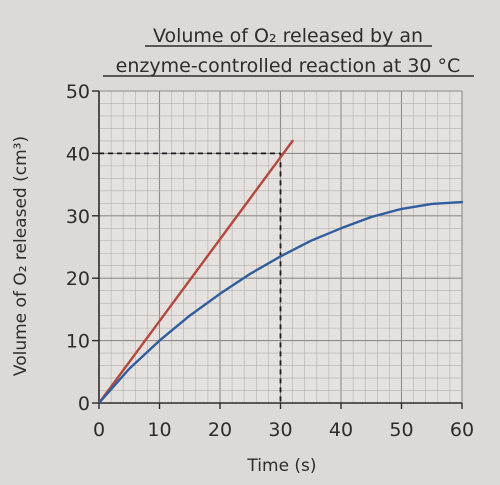 The height and width of the screenshot is (485, 500). I want to click on y-tick-label: 20, so click(78, 279).